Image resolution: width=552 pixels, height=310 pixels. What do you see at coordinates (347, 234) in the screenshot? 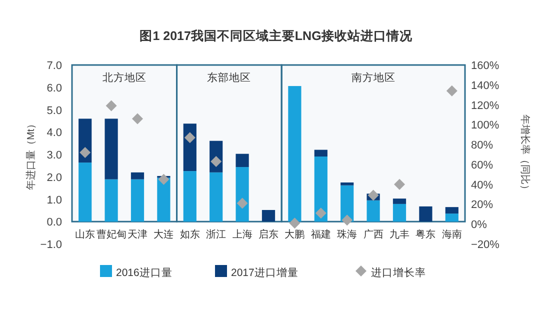
I see `x-tick-label: 珠海` at bounding box center [347, 234].